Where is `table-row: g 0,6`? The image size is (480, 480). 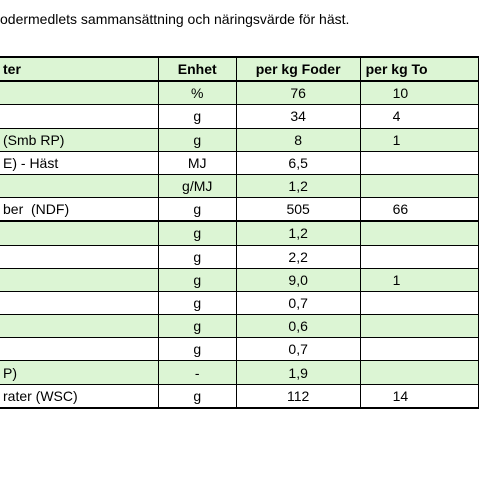 table-row: g 0,6 is located at coordinates (240, 326).